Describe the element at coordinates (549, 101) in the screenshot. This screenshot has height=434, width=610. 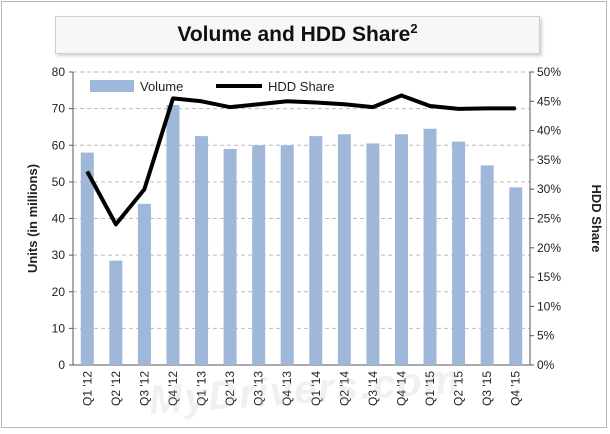
I see `y2-tick-label: 45%` at that location.